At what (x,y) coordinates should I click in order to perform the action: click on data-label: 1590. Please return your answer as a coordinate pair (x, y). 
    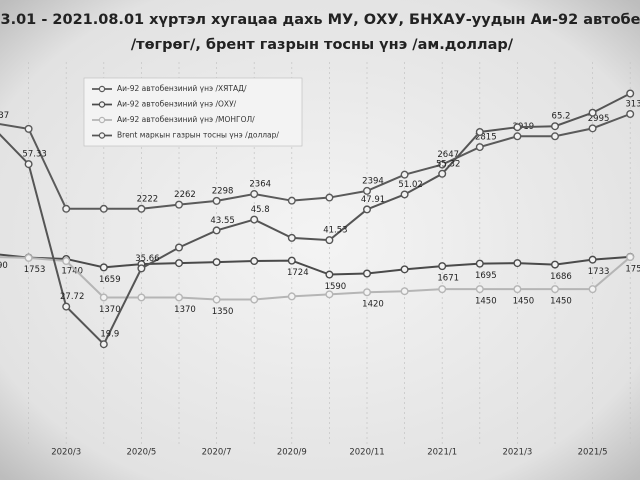
    Looking at the image, I should click on (336, 287).